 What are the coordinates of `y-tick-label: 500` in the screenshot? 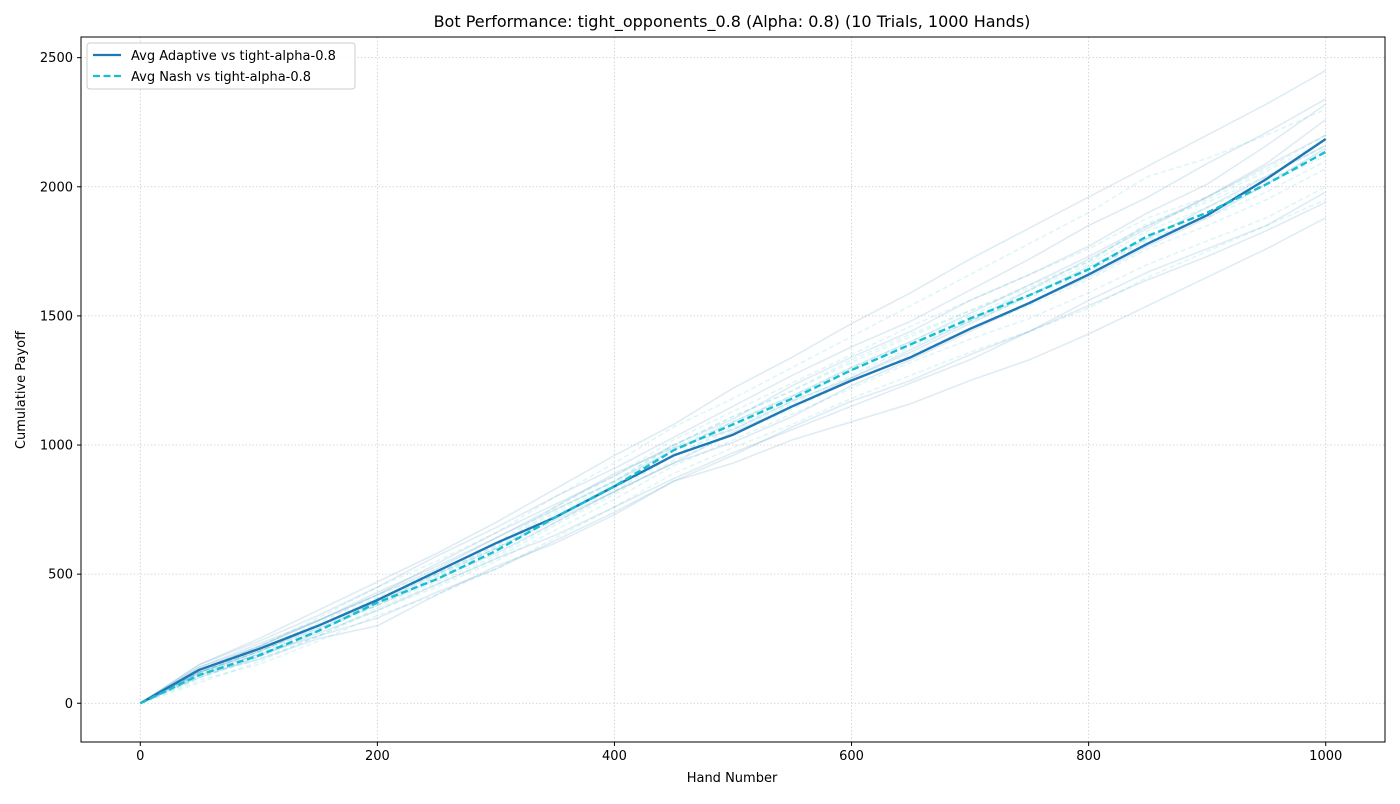 It's located at (60, 575).